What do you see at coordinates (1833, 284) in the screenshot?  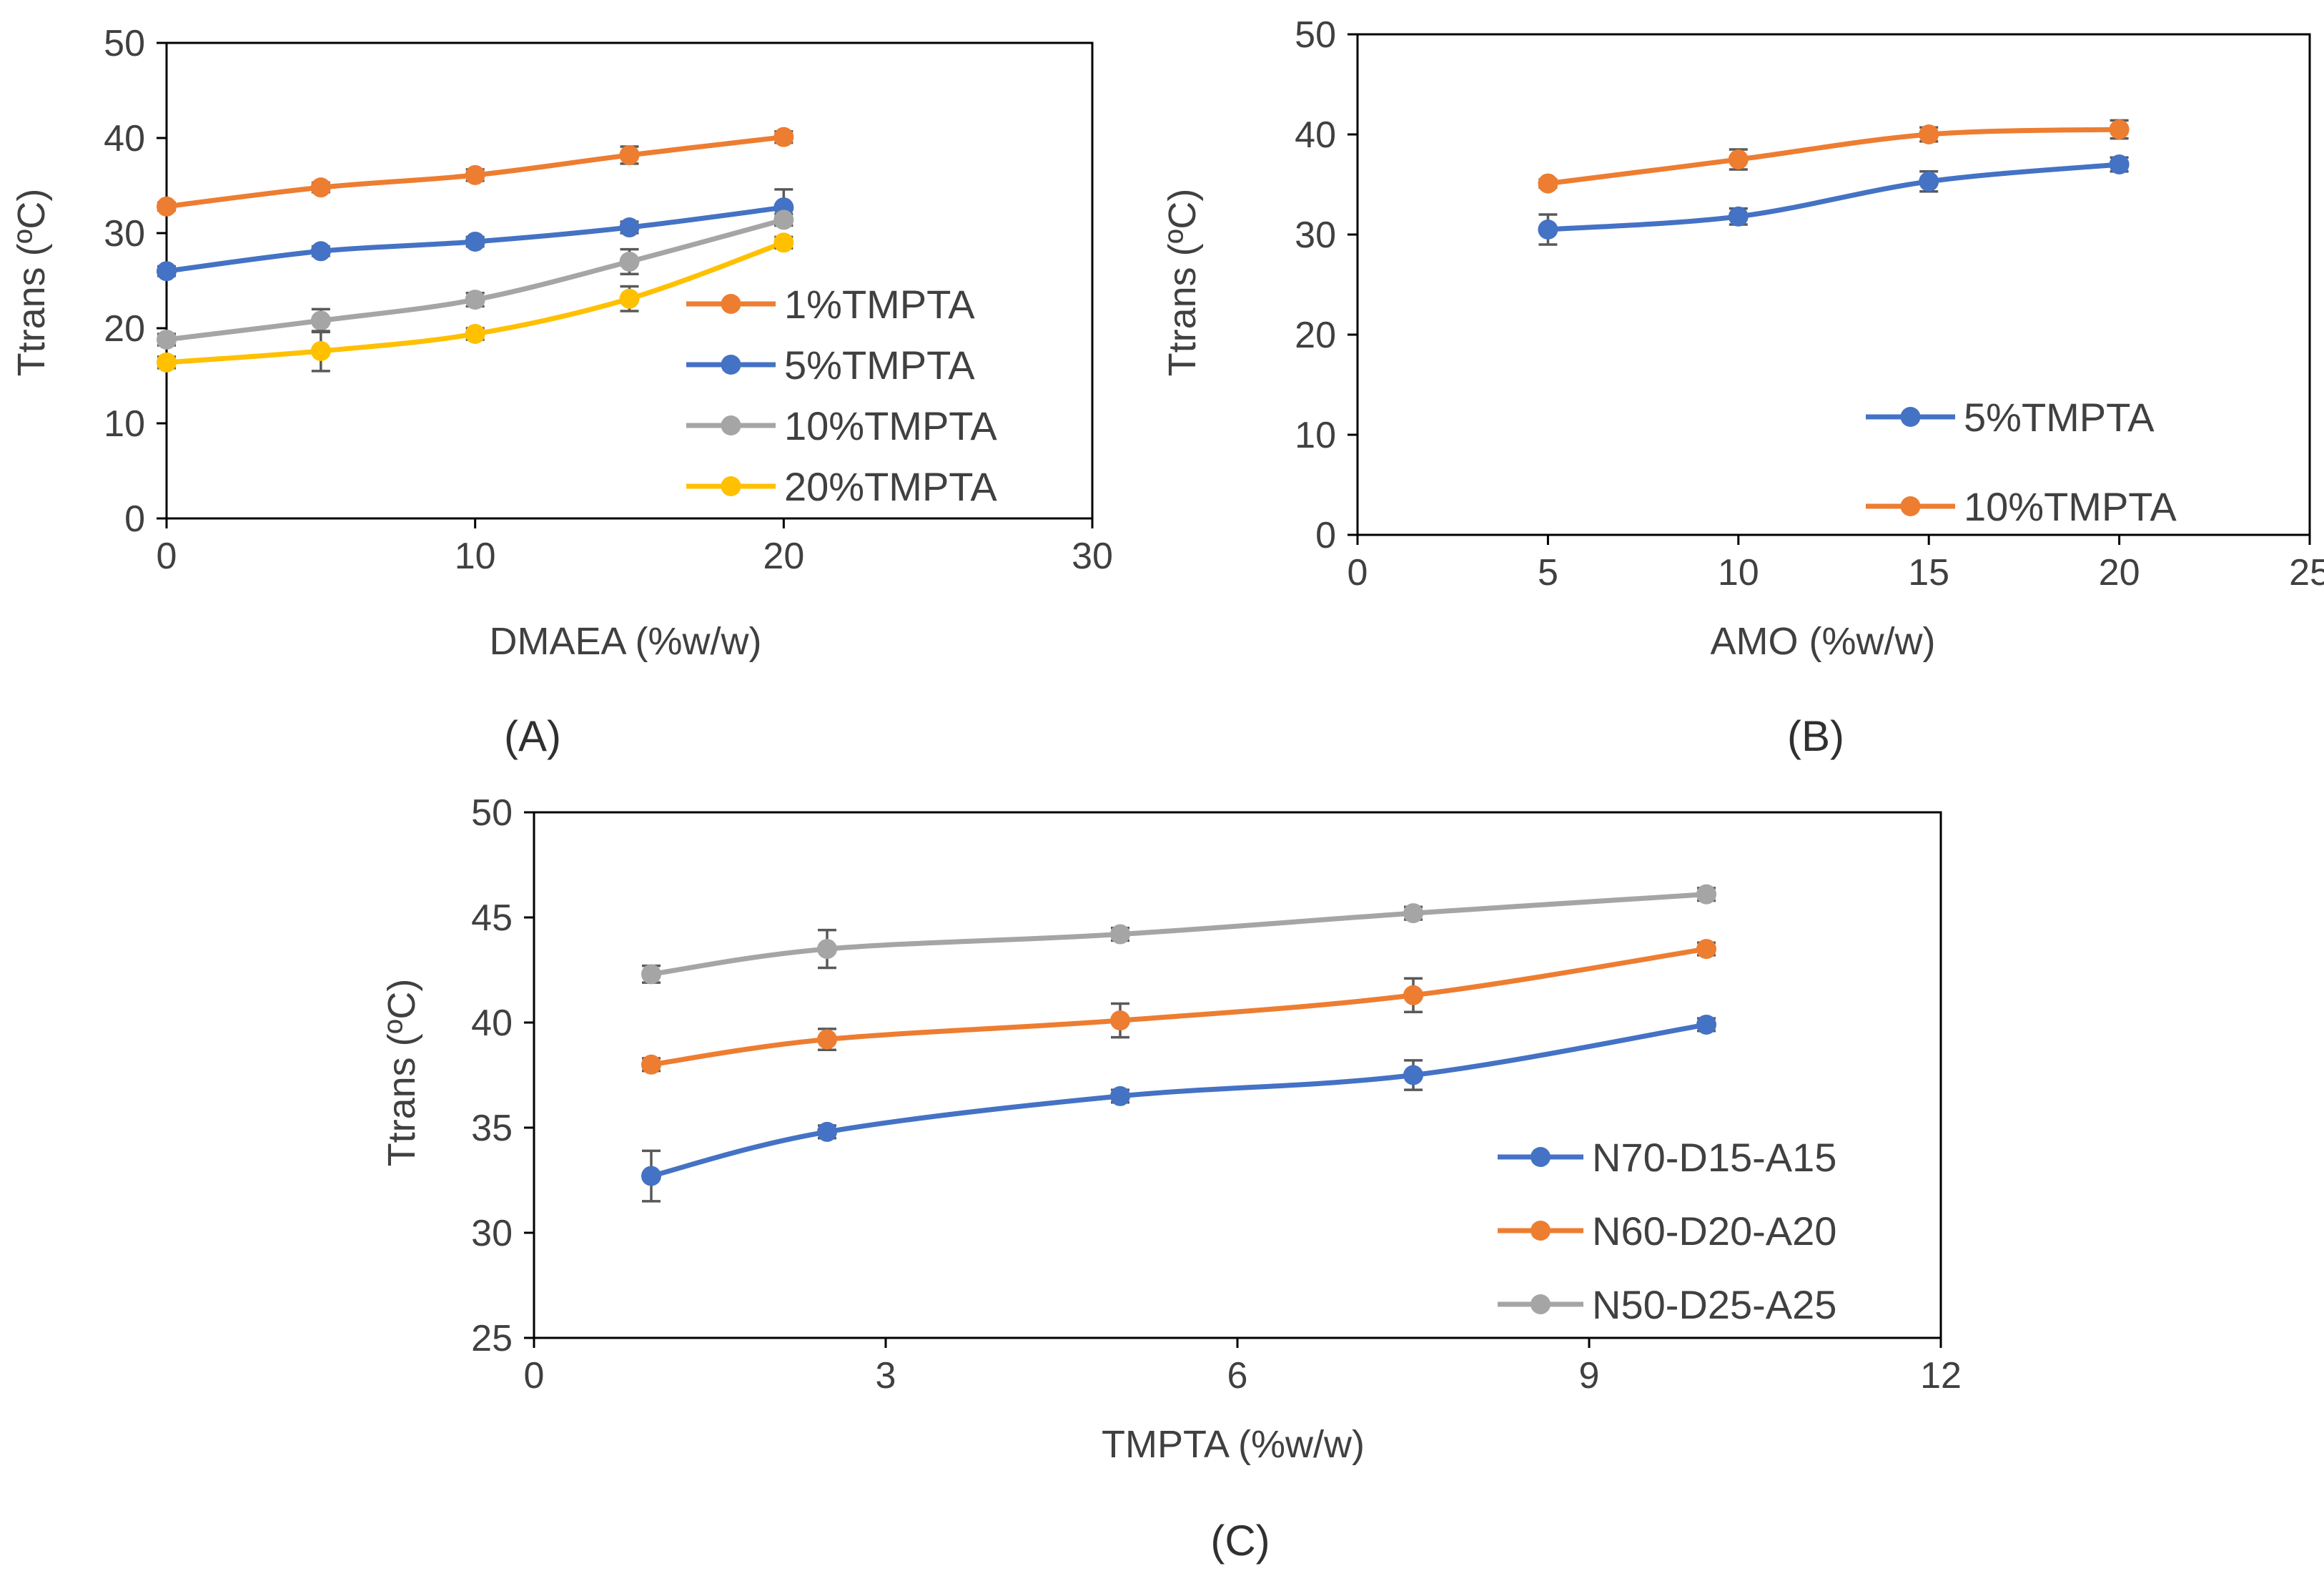 I see `plot-frame-b` at bounding box center [1833, 284].